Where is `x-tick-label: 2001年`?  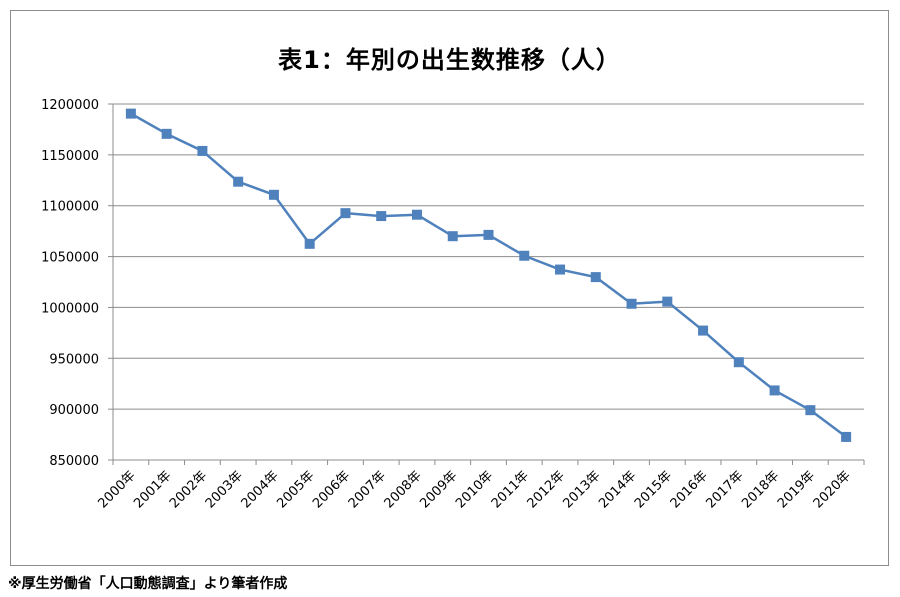
x-tick-label: 2001年 is located at coordinates (152, 489).